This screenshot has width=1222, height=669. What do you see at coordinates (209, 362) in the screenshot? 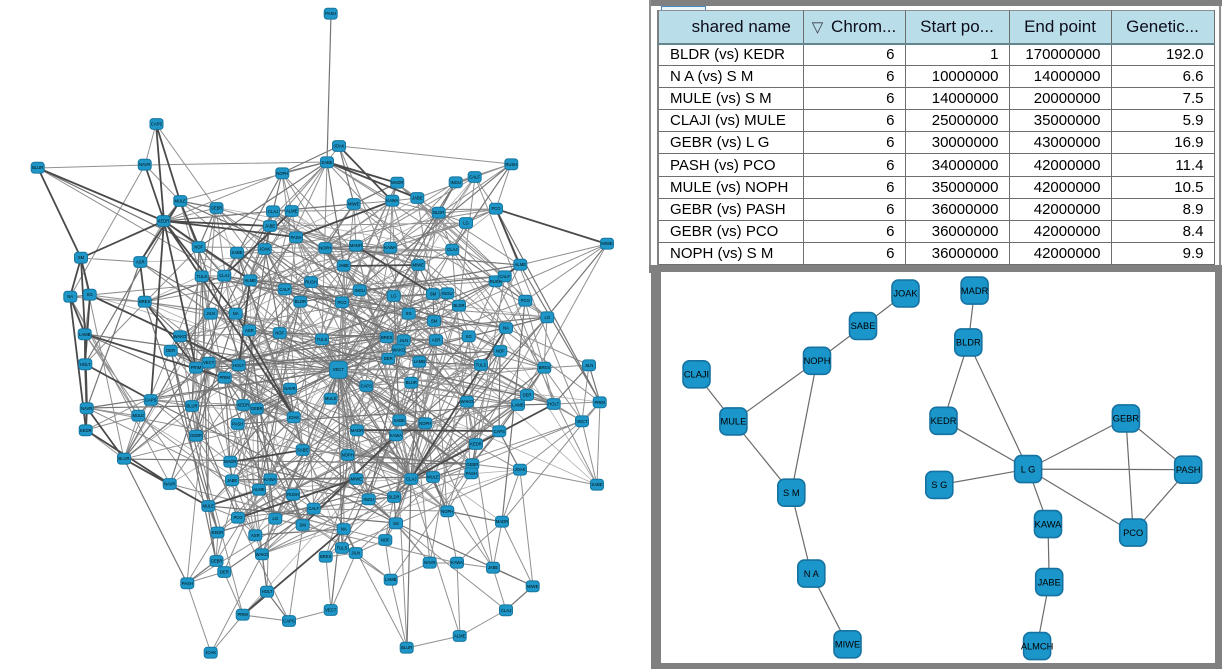
I see `svg-text: VECT` at bounding box center [209, 362].